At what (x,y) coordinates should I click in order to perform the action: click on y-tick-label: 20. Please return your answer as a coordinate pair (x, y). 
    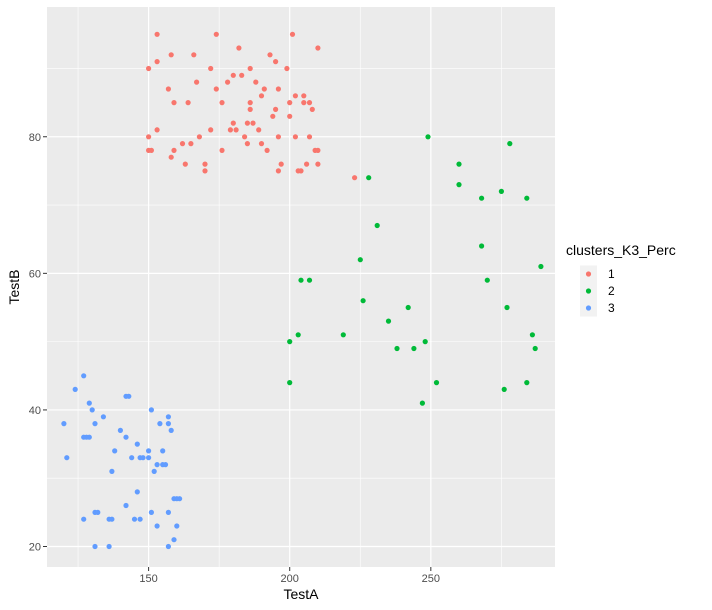
    Looking at the image, I should click on (35, 548).